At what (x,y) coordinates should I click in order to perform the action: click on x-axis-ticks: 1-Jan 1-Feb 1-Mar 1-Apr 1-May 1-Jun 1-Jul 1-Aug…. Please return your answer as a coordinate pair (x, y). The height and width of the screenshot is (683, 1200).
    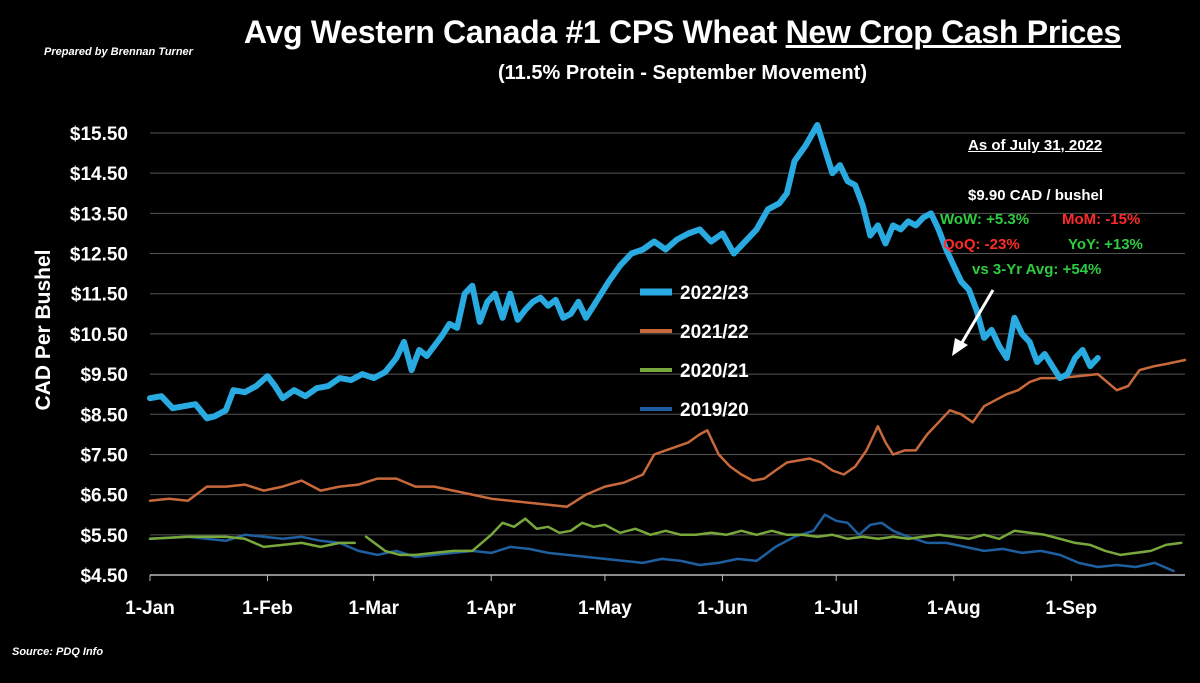
    Looking at the image, I should click on (611, 597).